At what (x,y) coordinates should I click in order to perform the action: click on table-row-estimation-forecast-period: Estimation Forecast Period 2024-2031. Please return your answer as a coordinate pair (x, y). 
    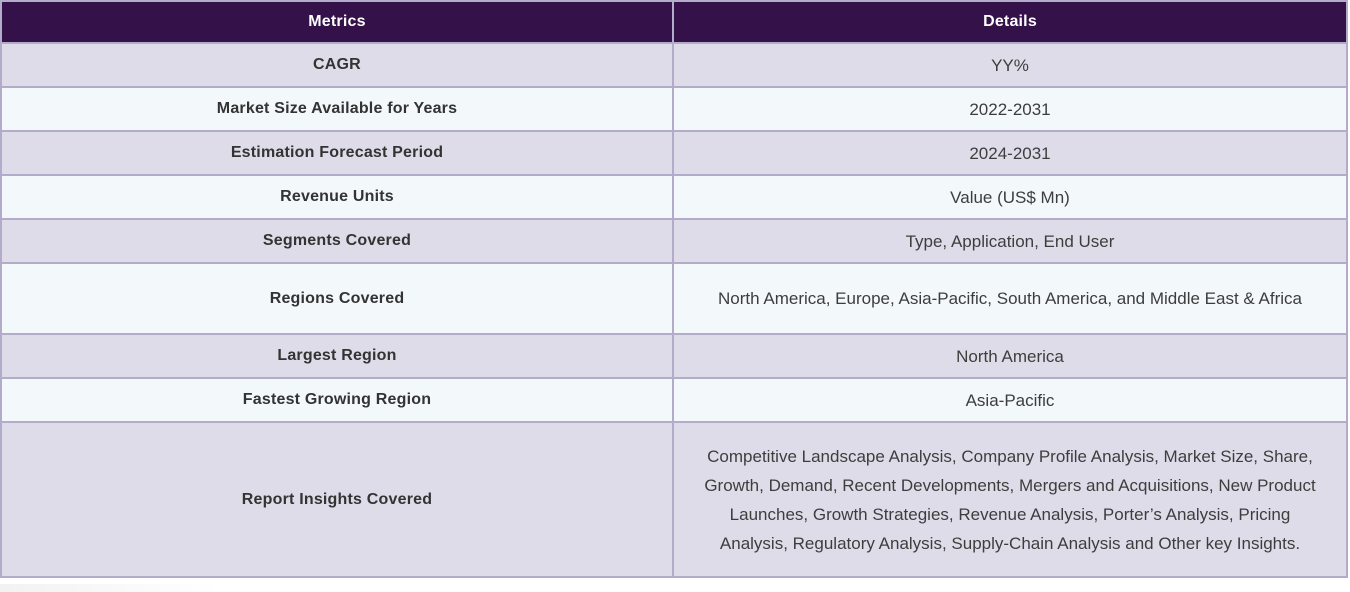
    Looking at the image, I should click on (674, 153).